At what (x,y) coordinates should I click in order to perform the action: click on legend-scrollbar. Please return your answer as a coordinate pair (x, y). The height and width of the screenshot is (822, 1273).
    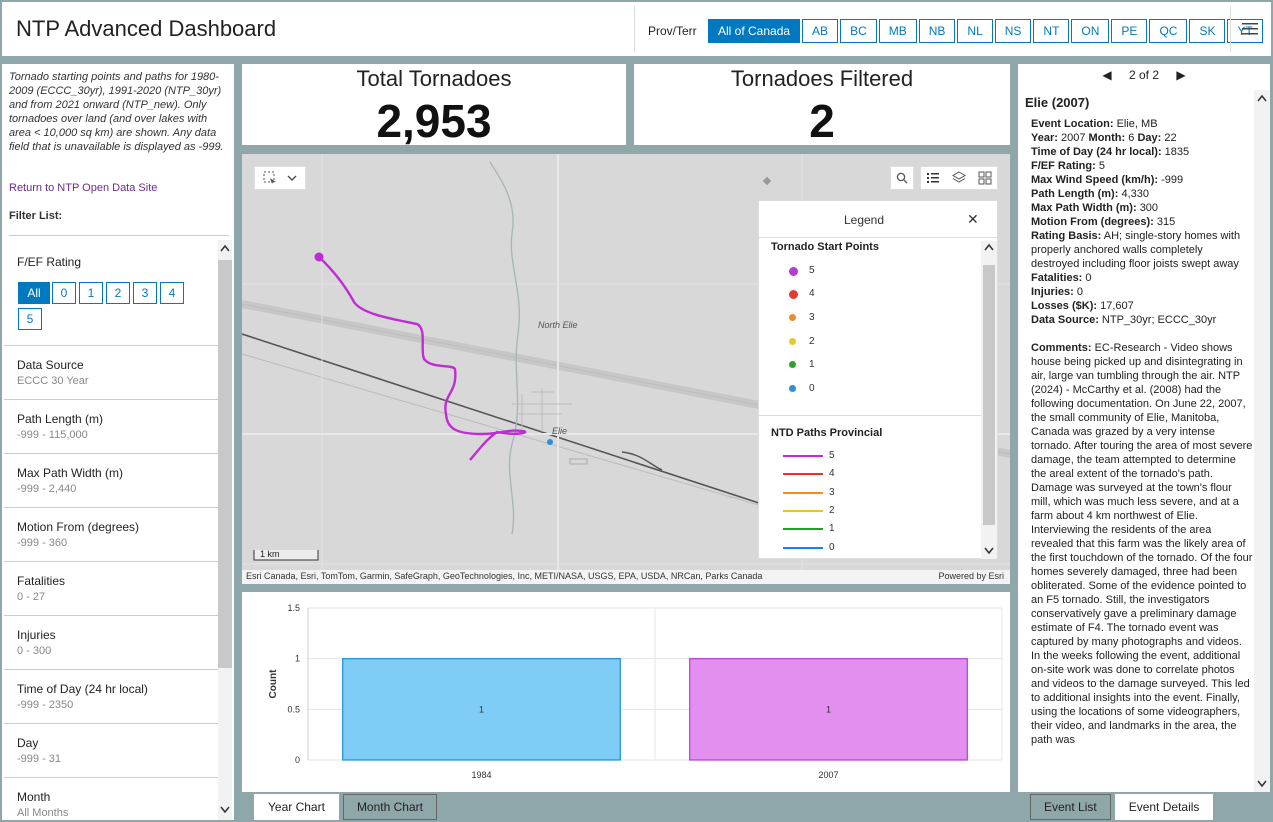
    Looking at the image, I should click on (989, 400).